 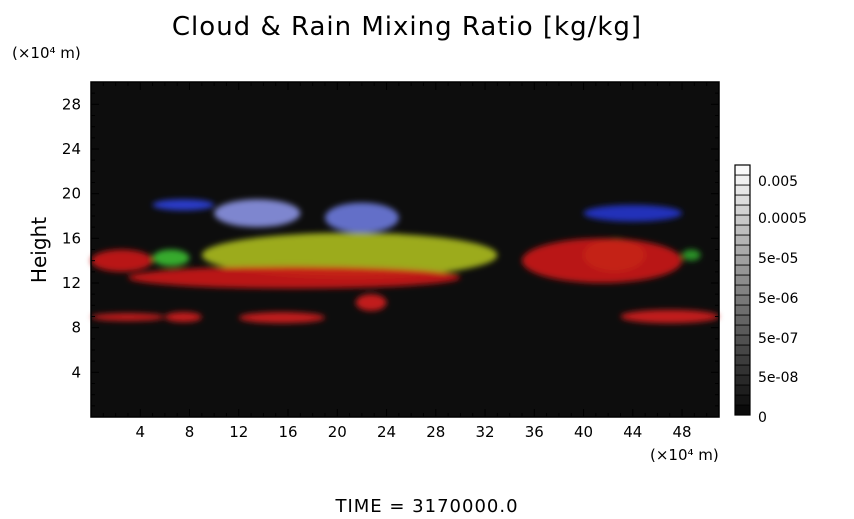 I want to click on x-tick-label: 48, so click(x=682, y=432).